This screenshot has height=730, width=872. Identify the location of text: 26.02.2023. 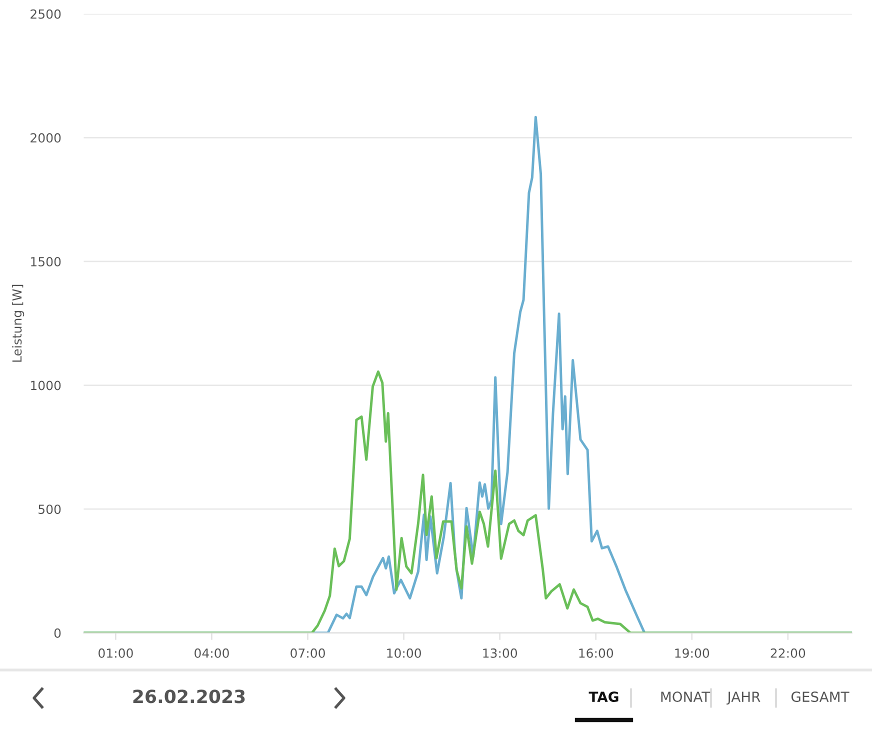
(189, 697).